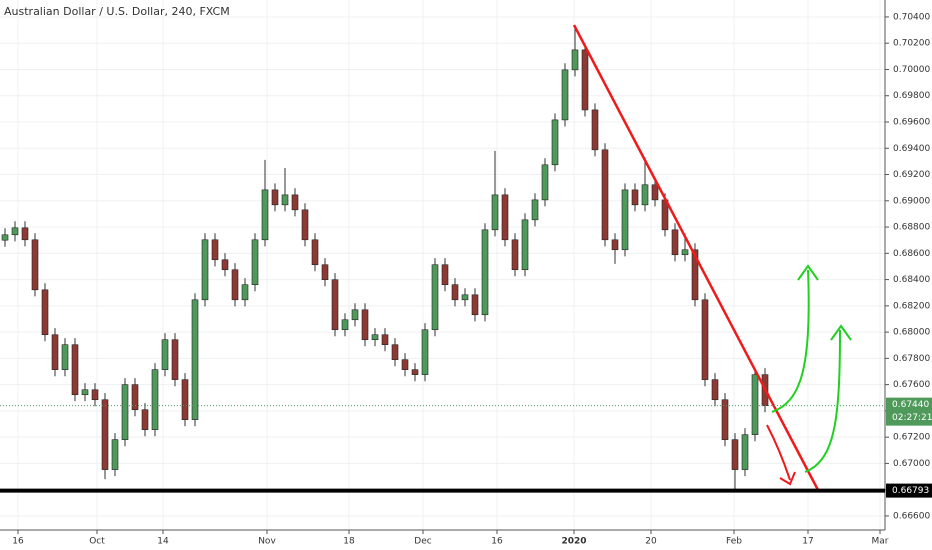 The width and height of the screenshot is (932, 550). What do you see at coordinates (880, 542) in the screenshot?
I see `x-tick-label: Mar` at bounding box center [880, 542].